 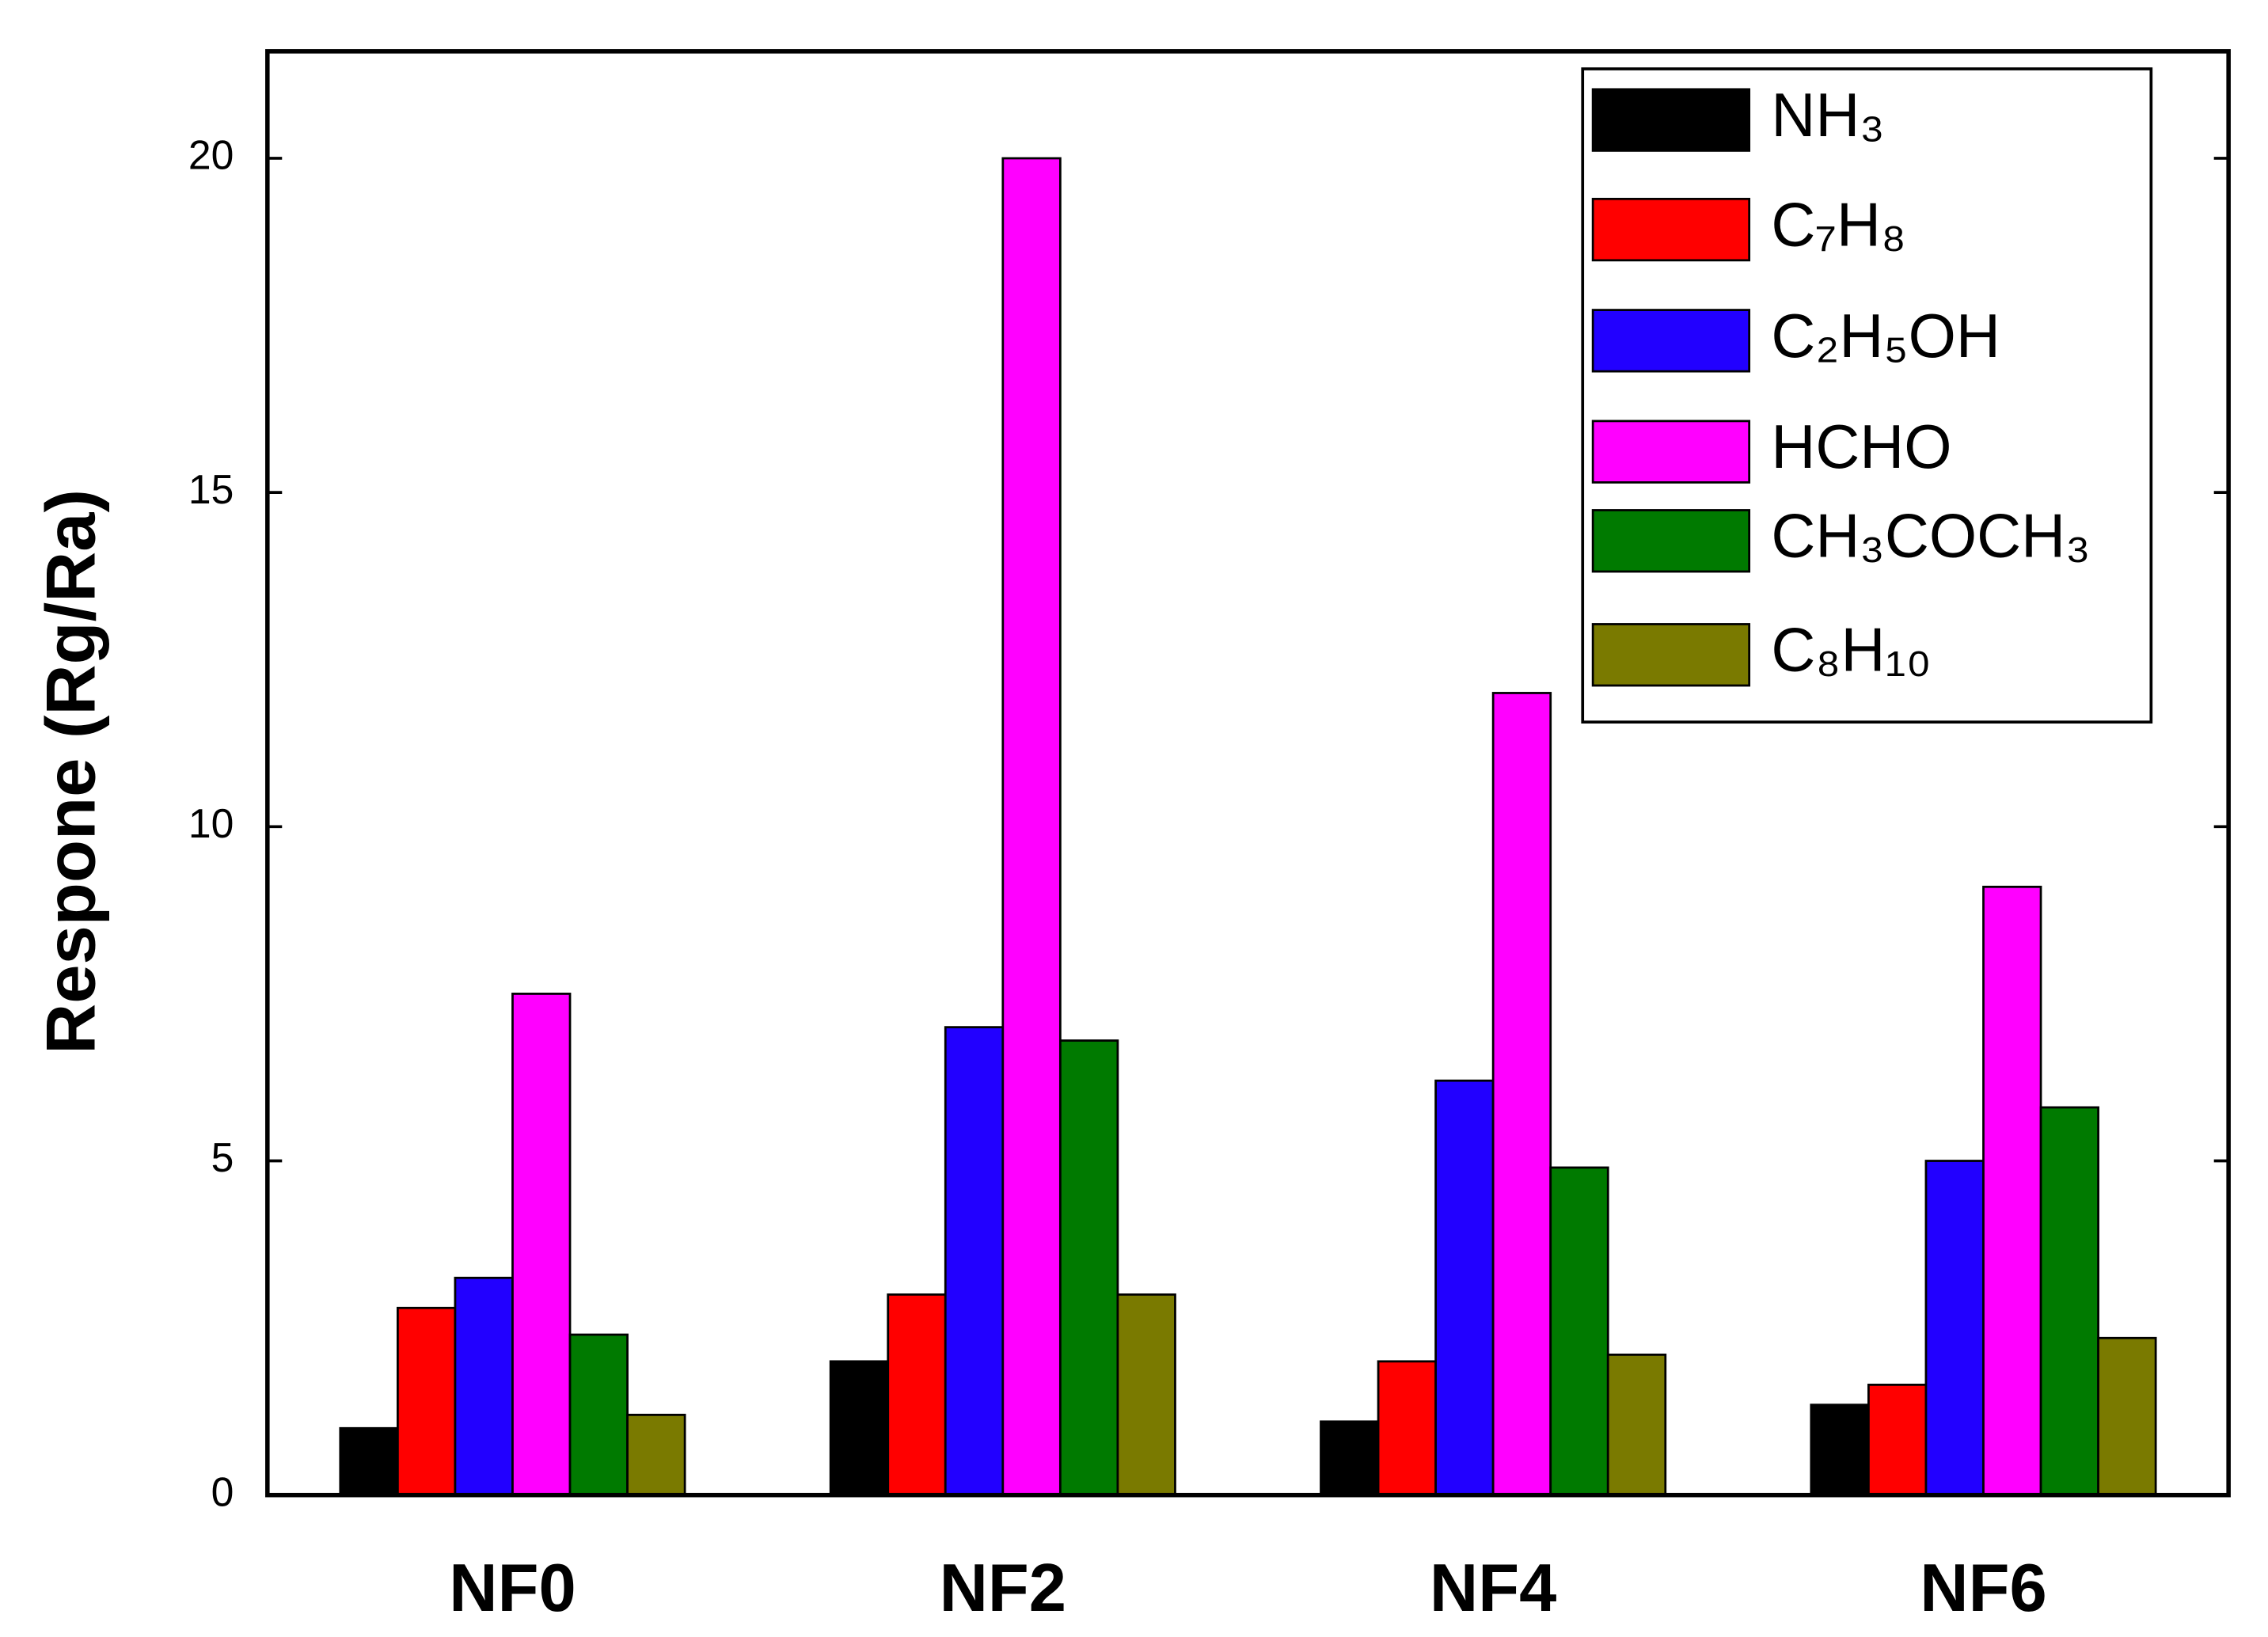 I want to click on legend-label: NH₃, so click(x=1828, y=116).